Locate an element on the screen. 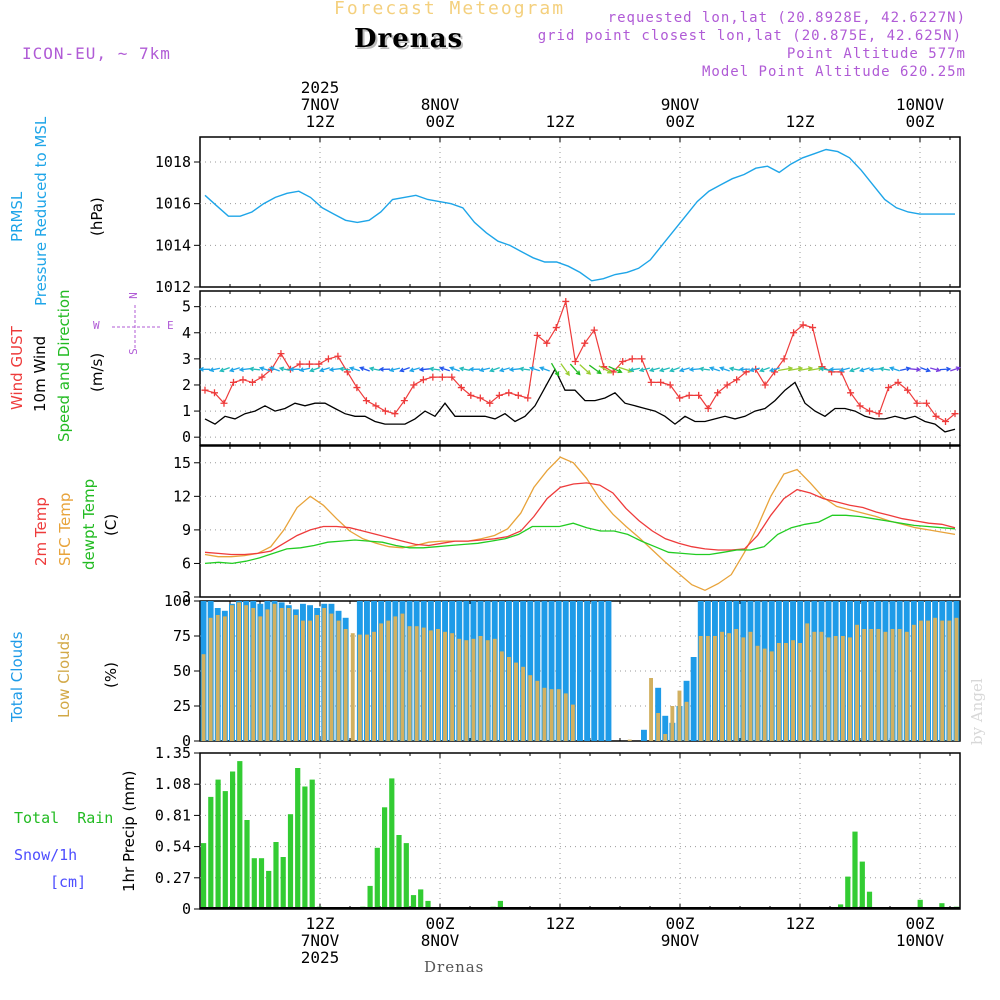  chart-title: Forecast Meteogram is located at coordinates (450, 9).